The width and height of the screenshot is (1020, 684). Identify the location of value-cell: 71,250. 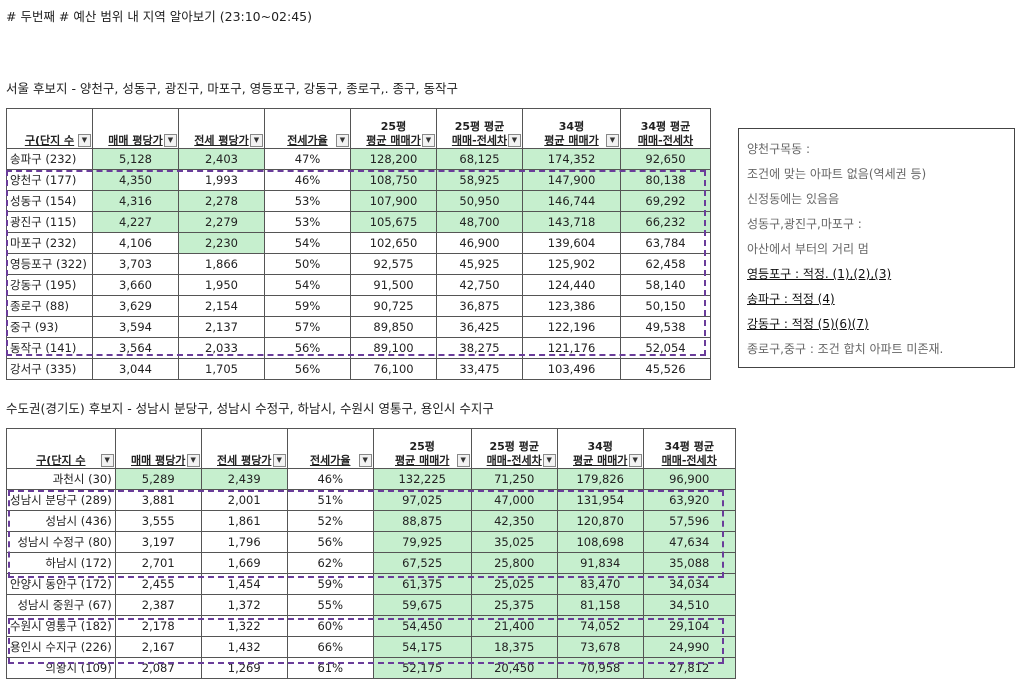
(514, 479).